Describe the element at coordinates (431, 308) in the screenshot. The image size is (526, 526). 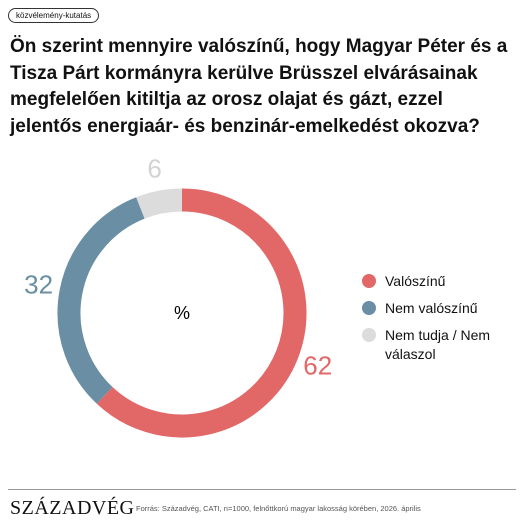
I see `legend-label: Nem valószínű` at that location.